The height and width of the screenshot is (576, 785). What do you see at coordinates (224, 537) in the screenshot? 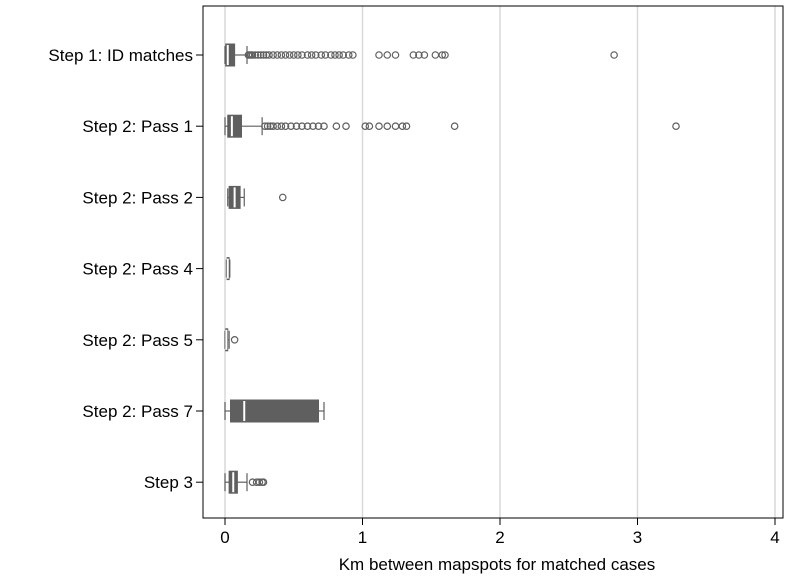
I see `x-tick-label-0: 0` at bounding box center [224, 537].